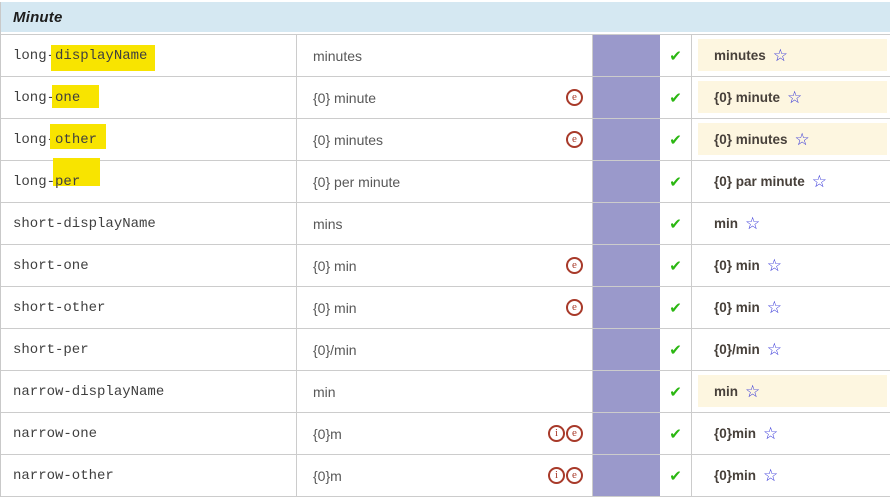 The image size is (893, 497). What do you see at coordinates (445, 56) in the screenshot?
I see `table-row: long-displayName minutes ✔ minutes ☆` at bounding box center [445, 56].